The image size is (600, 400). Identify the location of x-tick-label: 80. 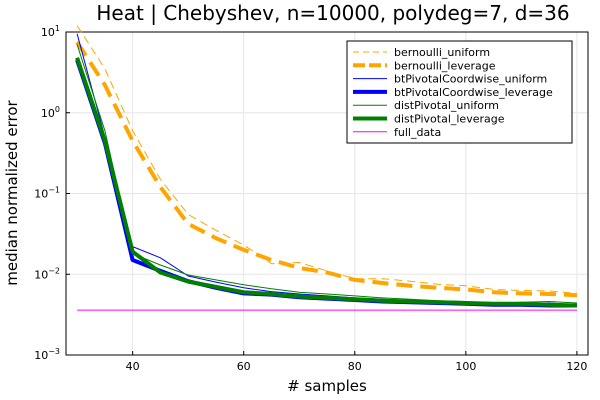
(355, 366).